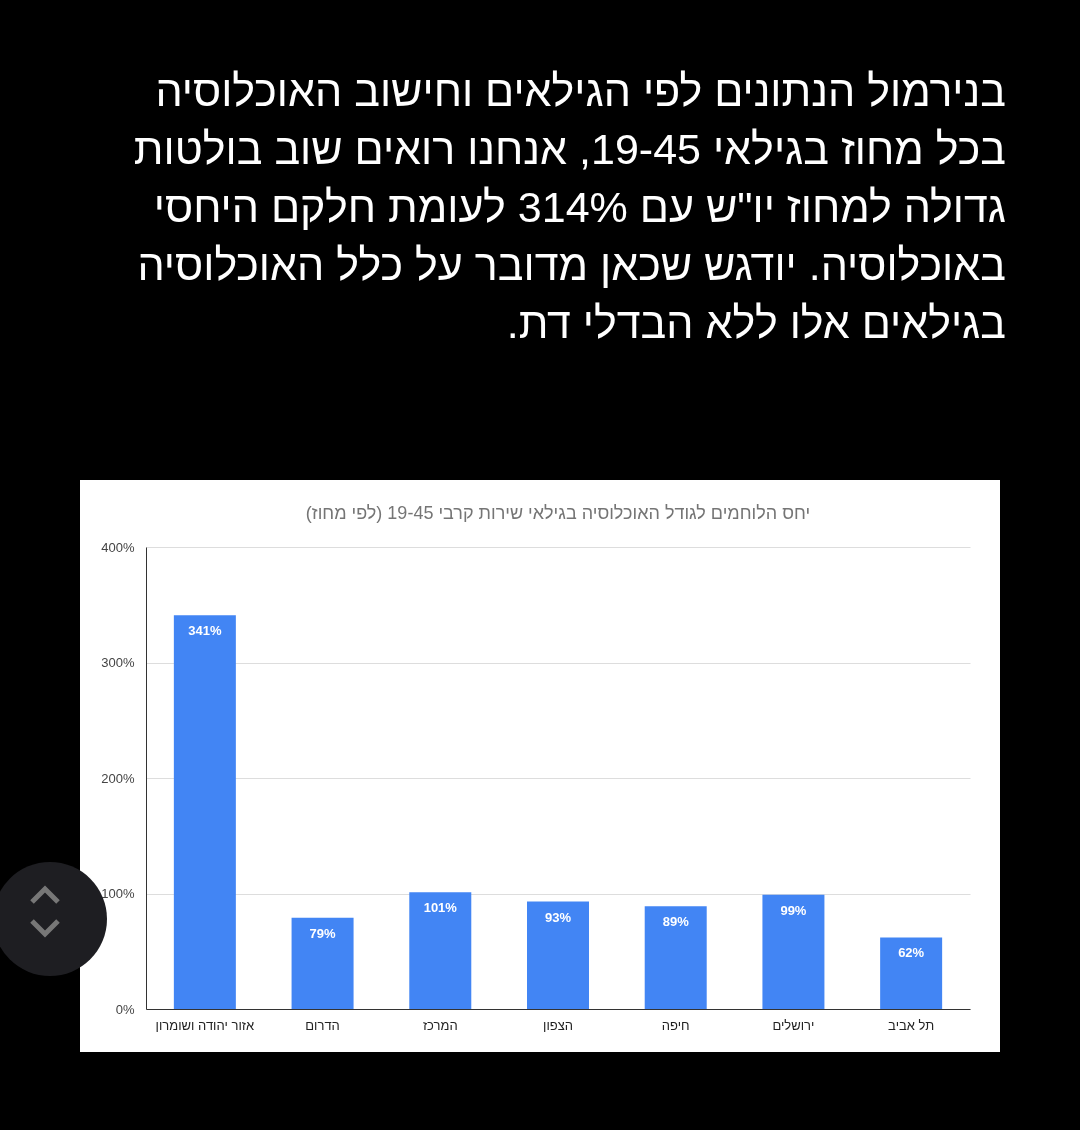  I want to click on data-label: 341%, so click(205, 631).